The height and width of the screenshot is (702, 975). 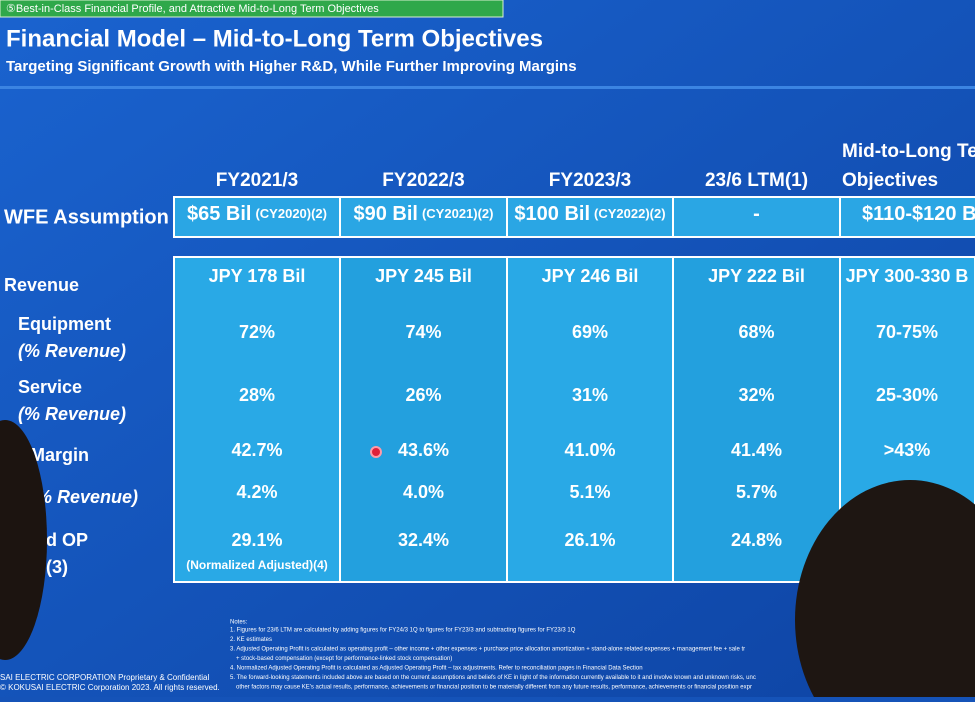 I want to click on cell-value: 4.2%, so click(x=256, y=492).